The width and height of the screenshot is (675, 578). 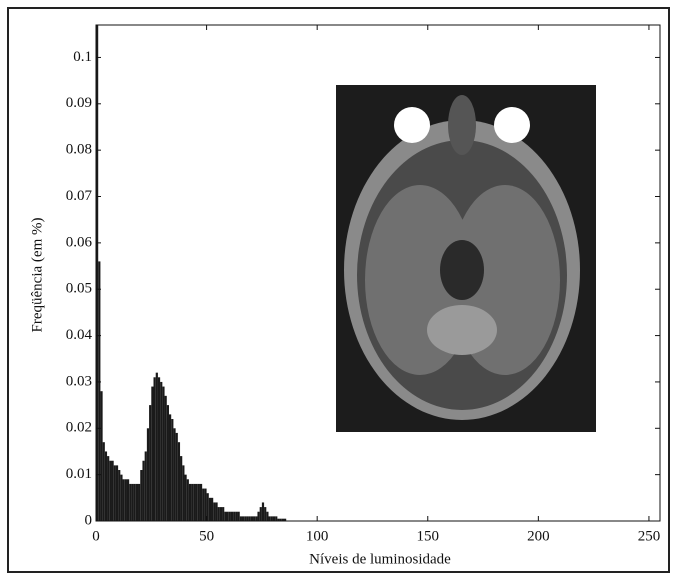 What do you see at coordinates (96, 536) in the screenshot?
I see `x-tick-label: 0` at bounding box center [96, 536].